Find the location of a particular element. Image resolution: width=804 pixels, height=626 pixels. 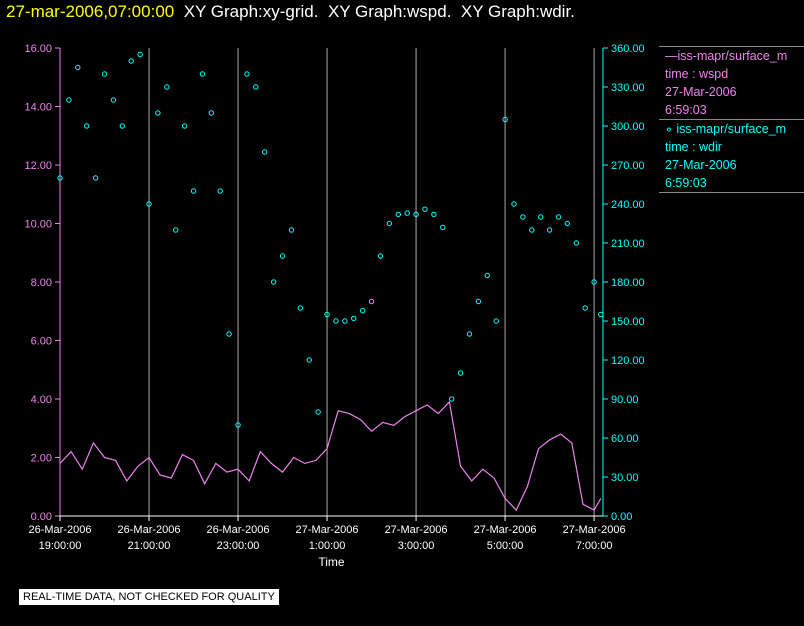

right-tick-label-6: 180.00 is located at coordinates (628, 283).